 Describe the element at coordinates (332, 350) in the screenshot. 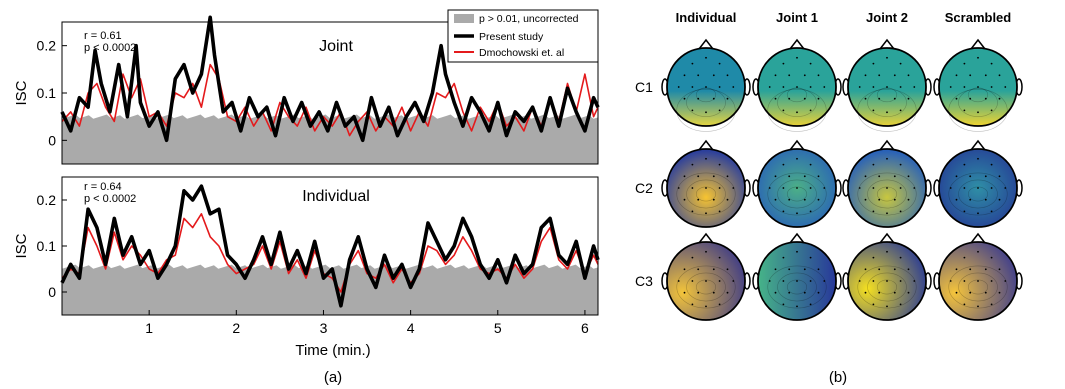

I see `x-axis-label: Time (min.)` at that location.